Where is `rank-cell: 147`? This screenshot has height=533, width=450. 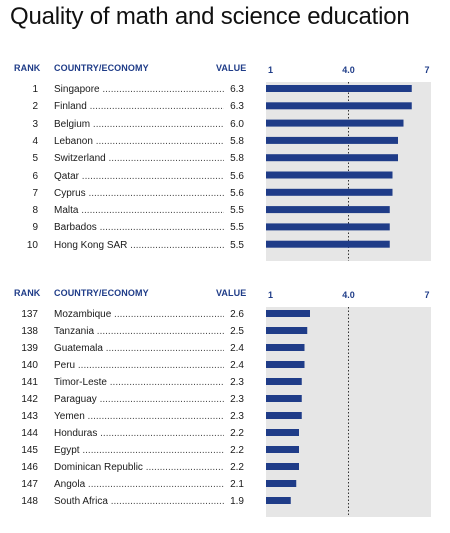
rank-cell: 147 is located at coordinates (29, 484).